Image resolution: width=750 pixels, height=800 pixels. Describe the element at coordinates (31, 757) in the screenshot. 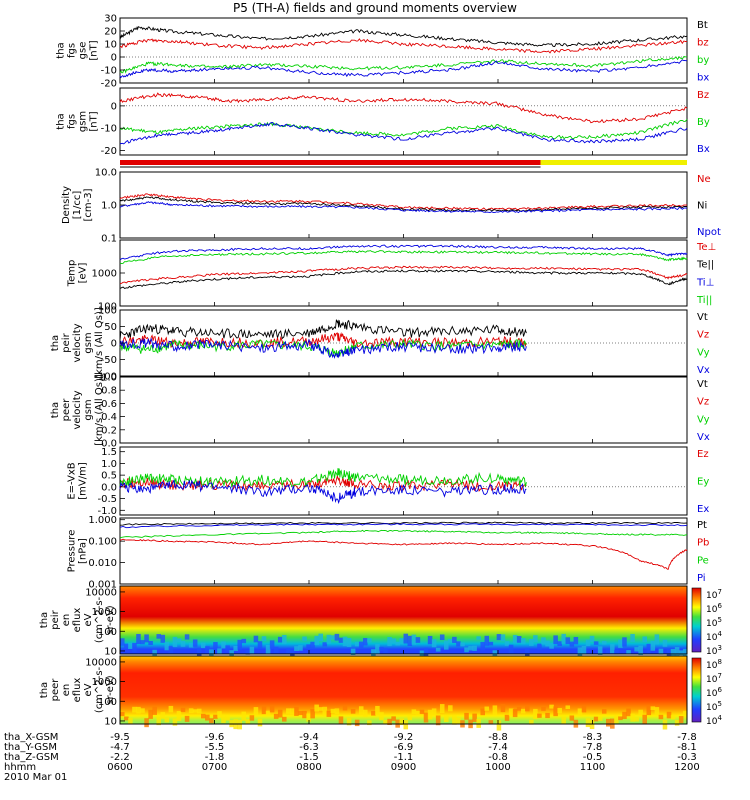

I see `ephemeris-row-label: tha_Z-GSM` at that location.